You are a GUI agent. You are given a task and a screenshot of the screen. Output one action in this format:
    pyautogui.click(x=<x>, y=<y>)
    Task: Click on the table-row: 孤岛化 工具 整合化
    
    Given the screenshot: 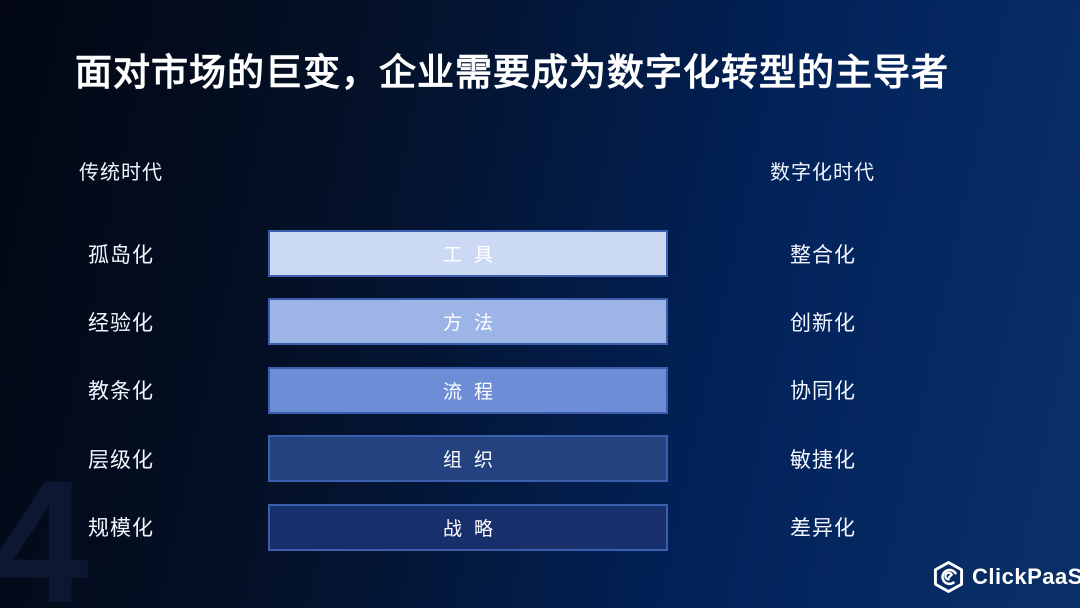 What is the action you would take?
    pyautogui.click(x=540, y=253)
    